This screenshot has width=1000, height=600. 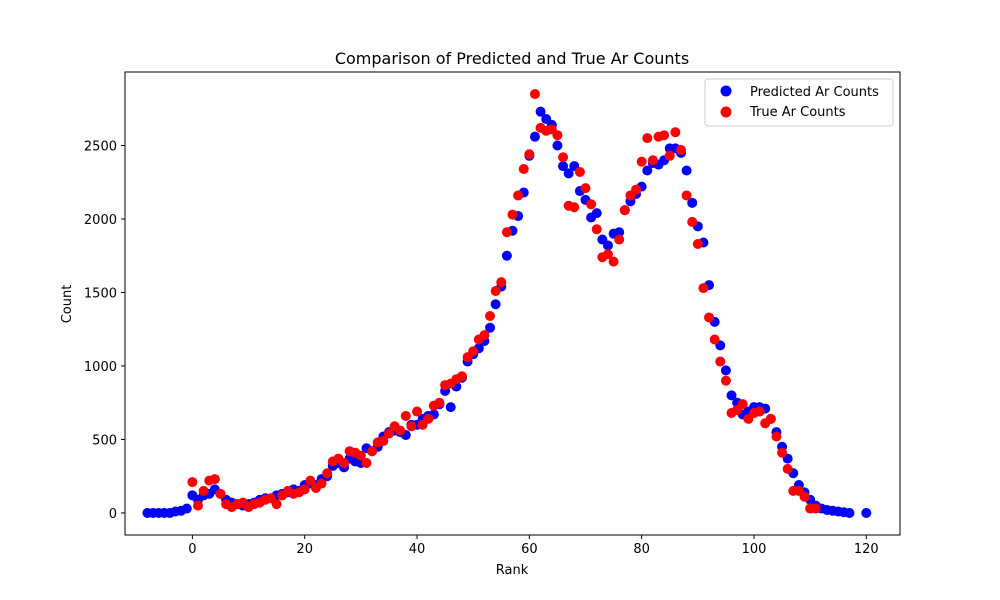 What do you see at coordinates (100, 146) in the screenshot?
I see `y-tick-label: 2500` at bounding box center [100, 146].